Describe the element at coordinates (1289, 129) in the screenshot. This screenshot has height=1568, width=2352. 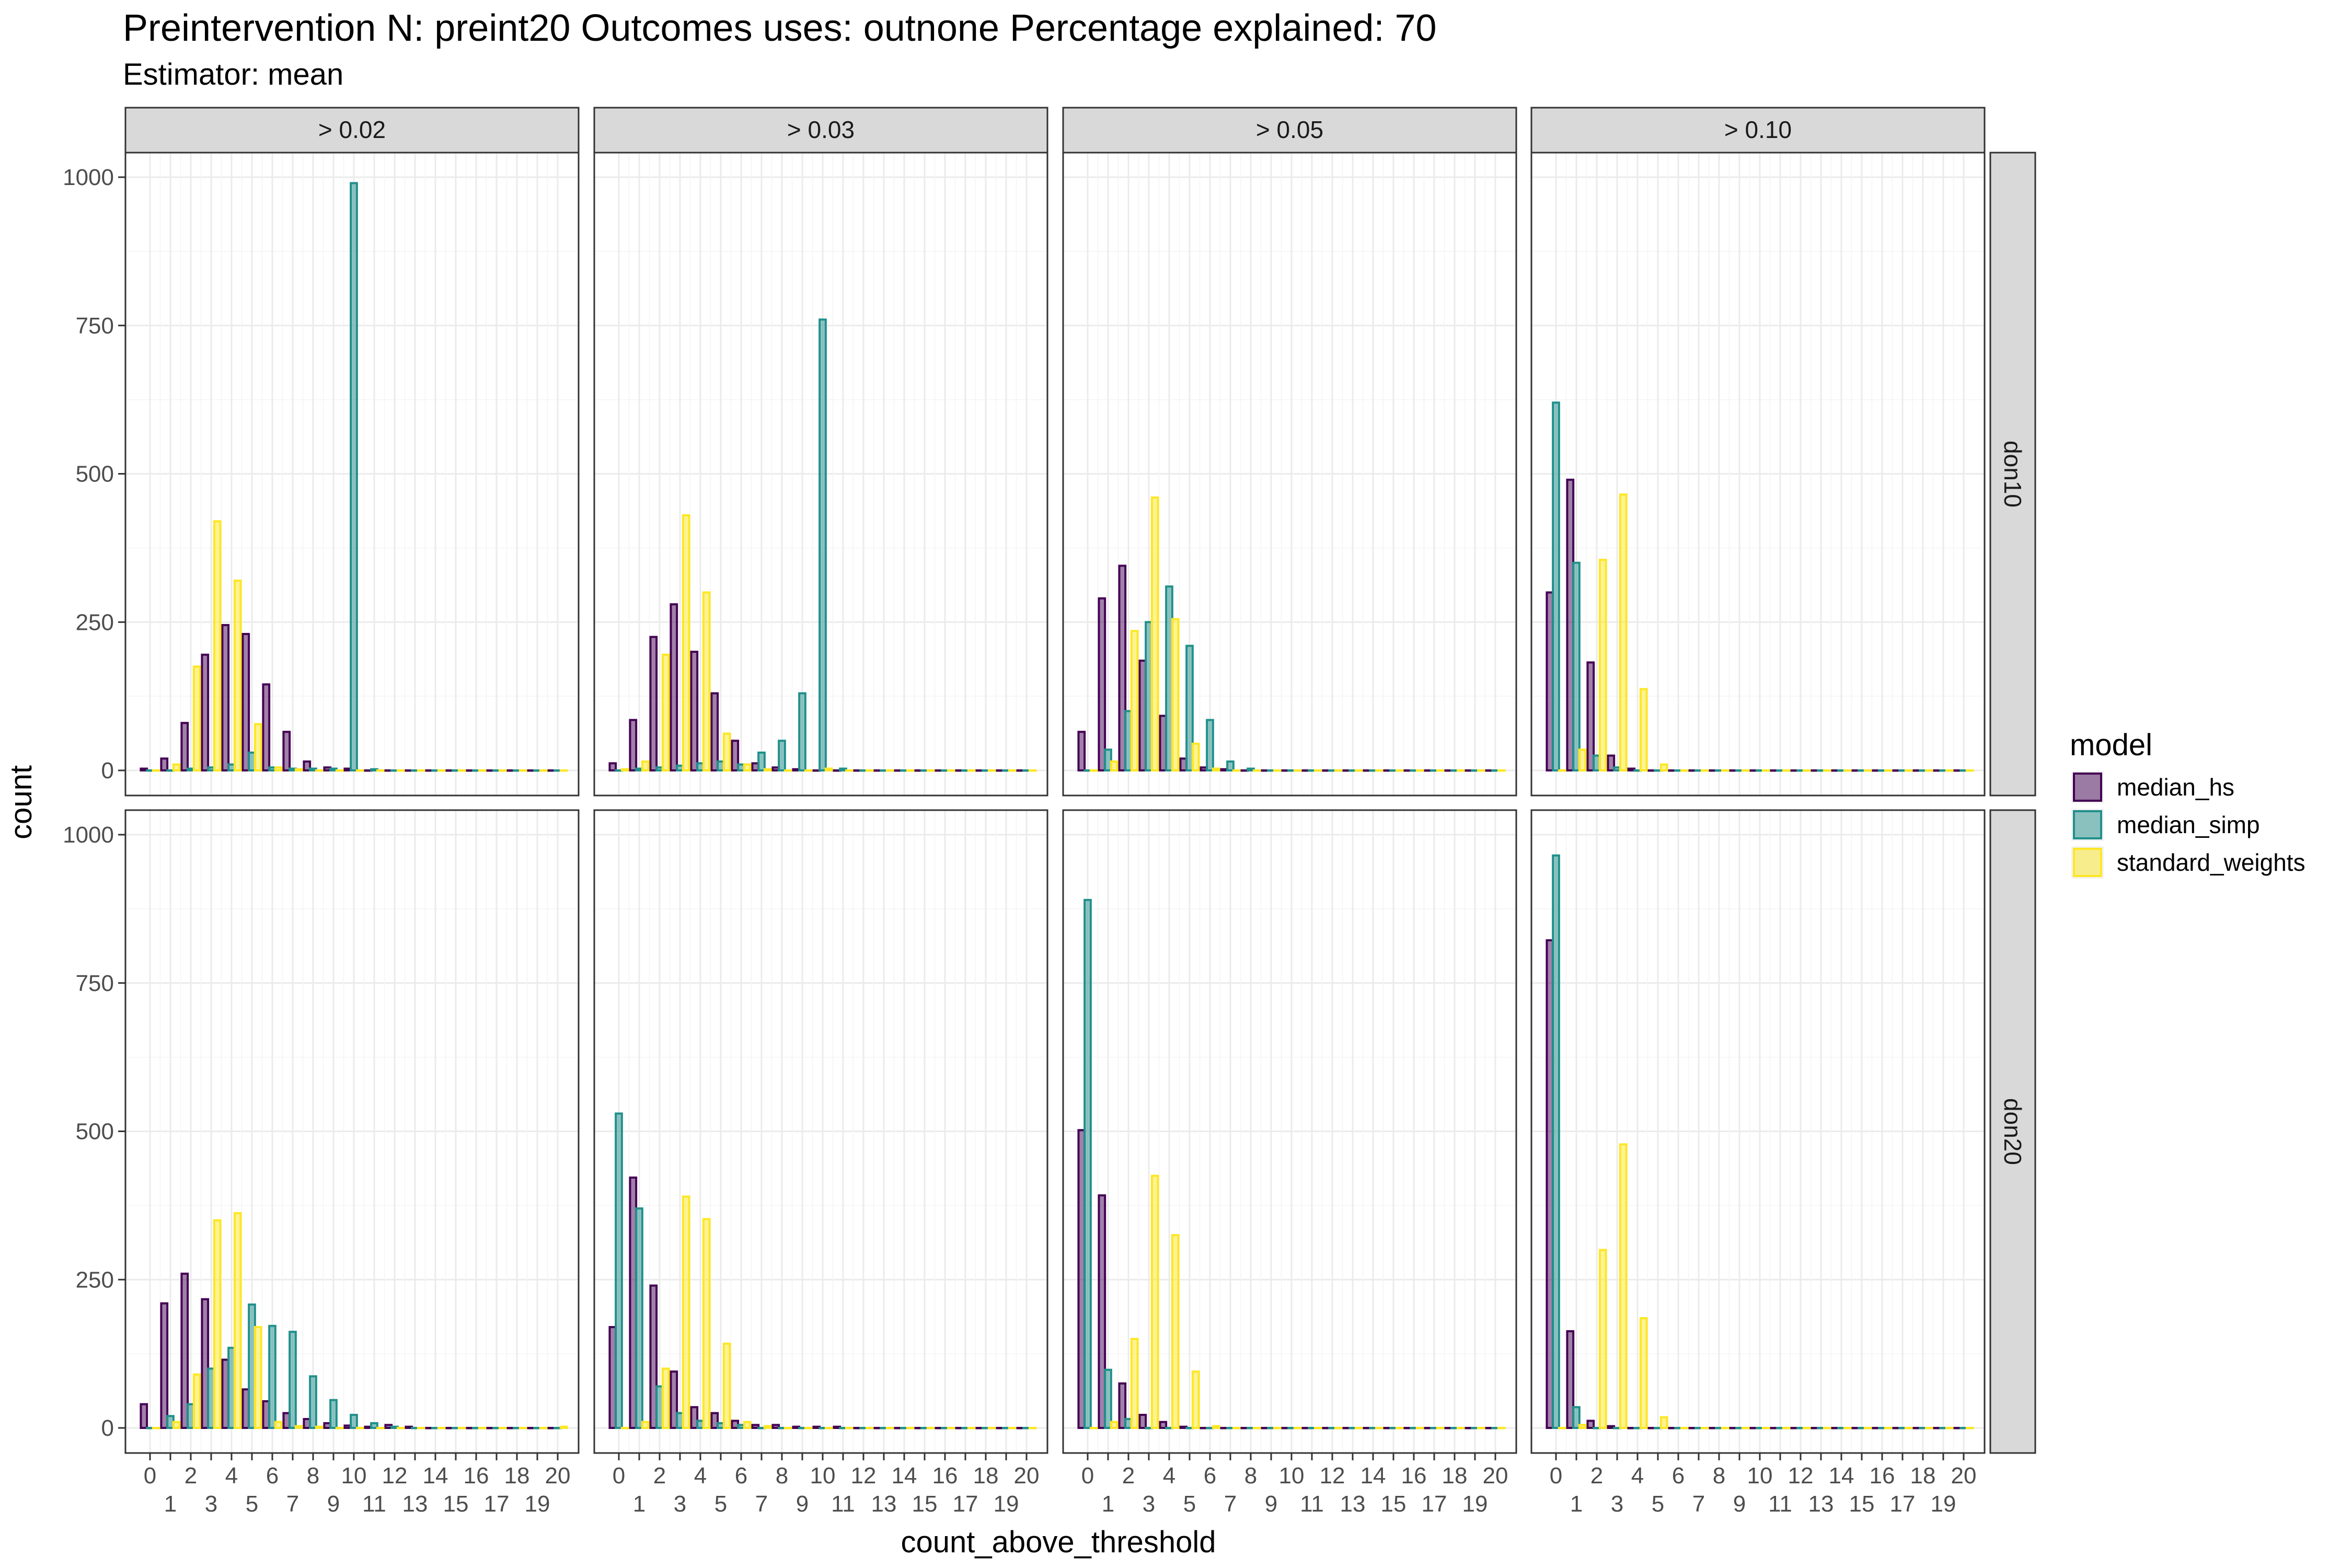
I see `column-strip-label: > 0.05` at that location.